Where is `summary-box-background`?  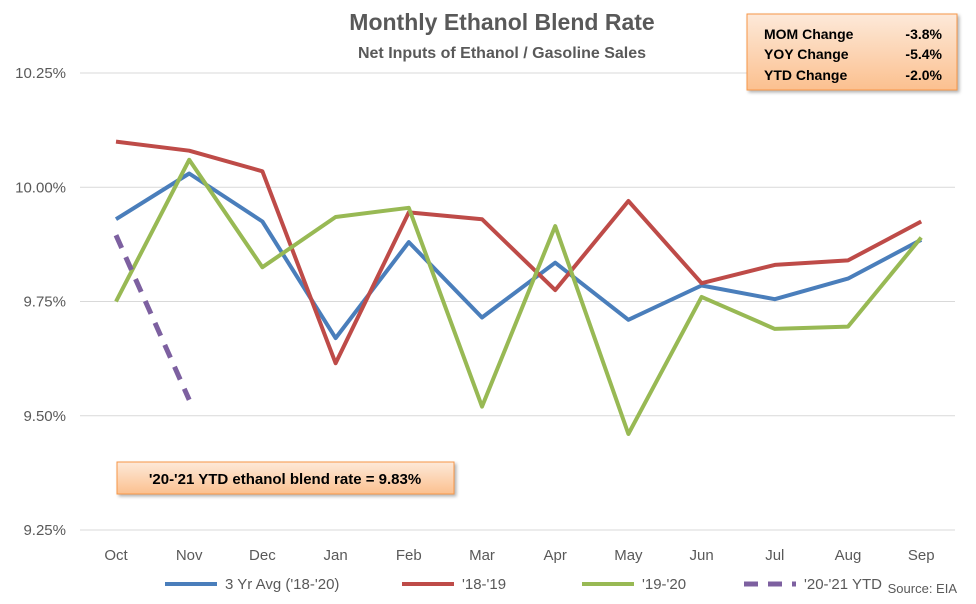
summary-box-background is located at coordinates (852, 52).